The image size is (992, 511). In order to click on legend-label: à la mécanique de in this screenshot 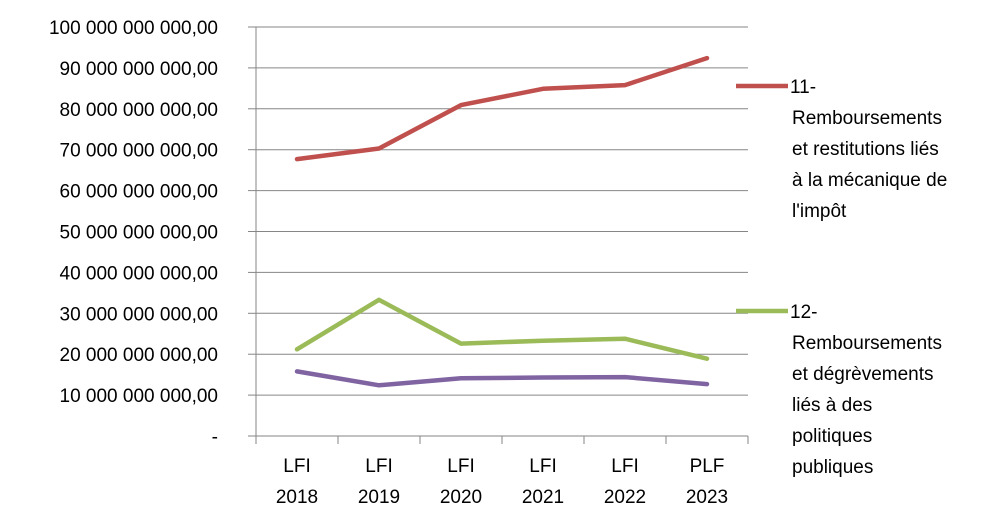, I will do `click(869, 180)`.